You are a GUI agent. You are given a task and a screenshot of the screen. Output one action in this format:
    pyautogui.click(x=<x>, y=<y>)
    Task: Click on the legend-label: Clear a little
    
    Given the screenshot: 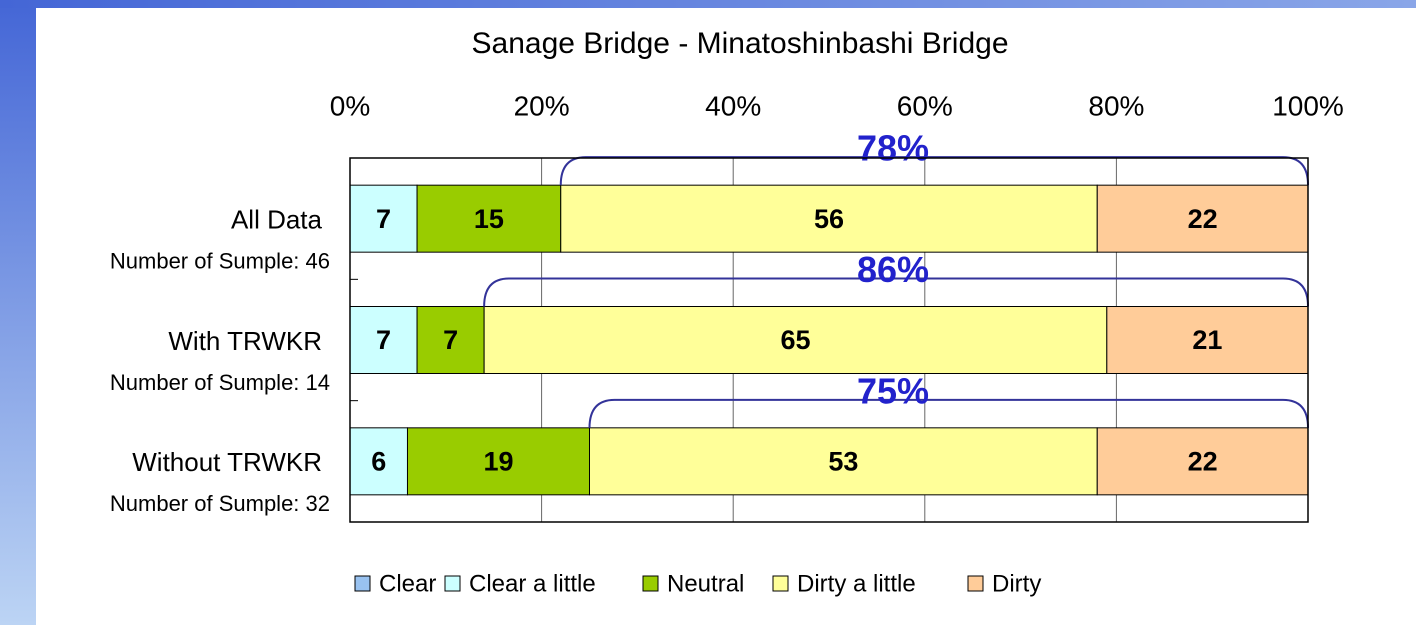 What is the action you would take?
    pyautogui.click(x=532, y=583)
    